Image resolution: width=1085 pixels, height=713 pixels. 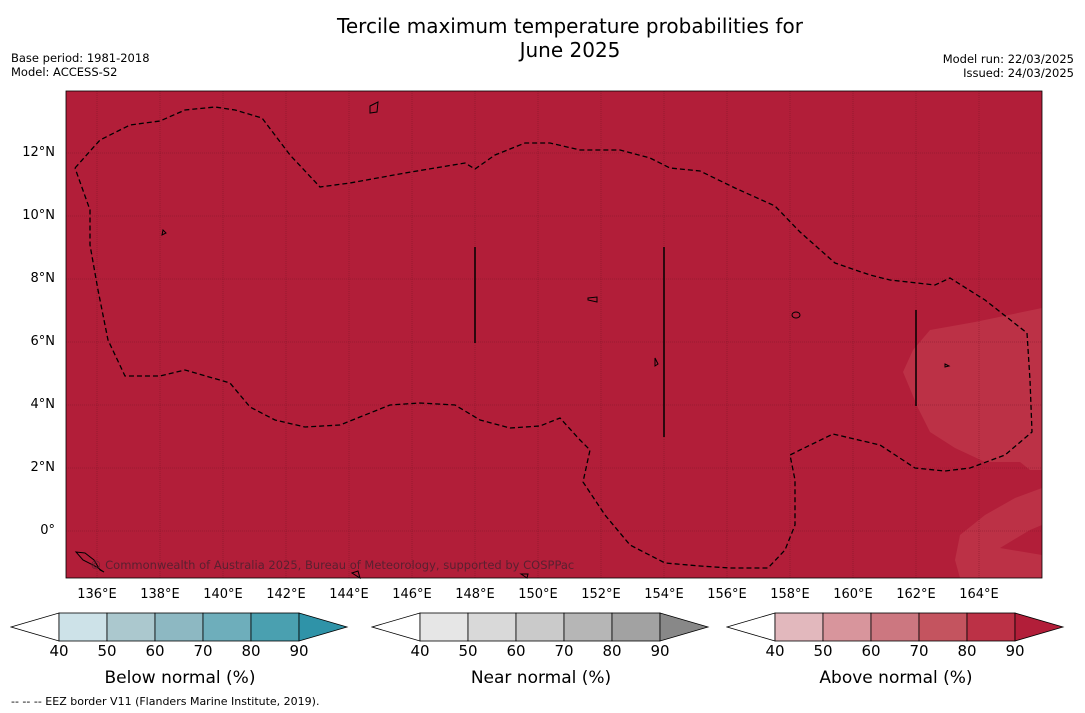 I want to click on colorbar-above, so click(x=895, y=627).